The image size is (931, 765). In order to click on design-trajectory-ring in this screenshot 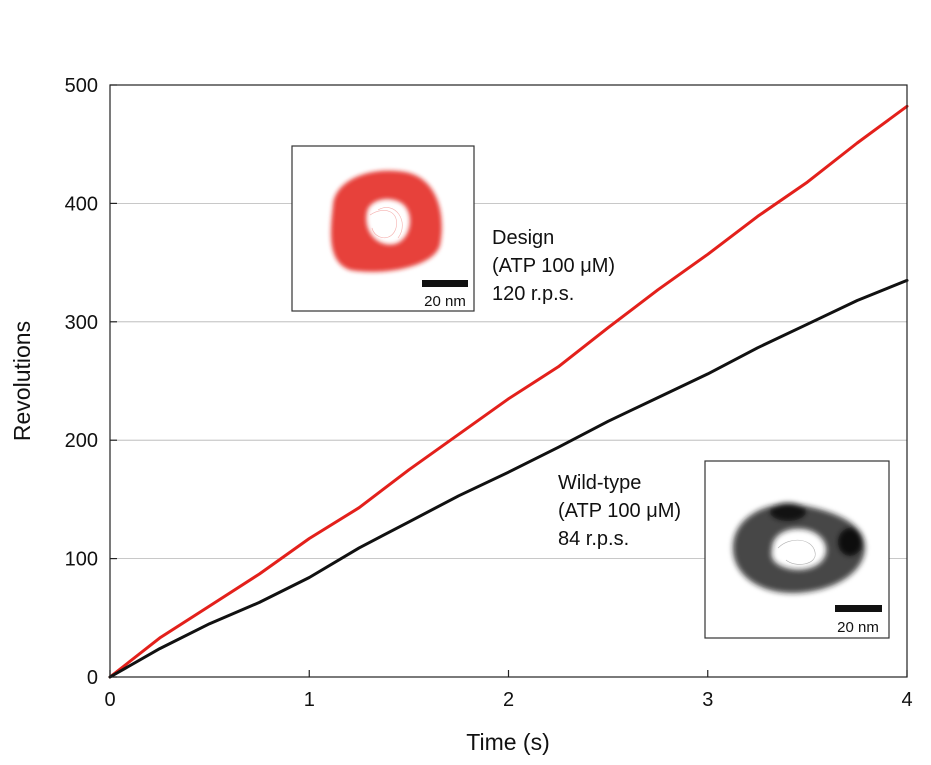, I will do `click(386, 221)`.